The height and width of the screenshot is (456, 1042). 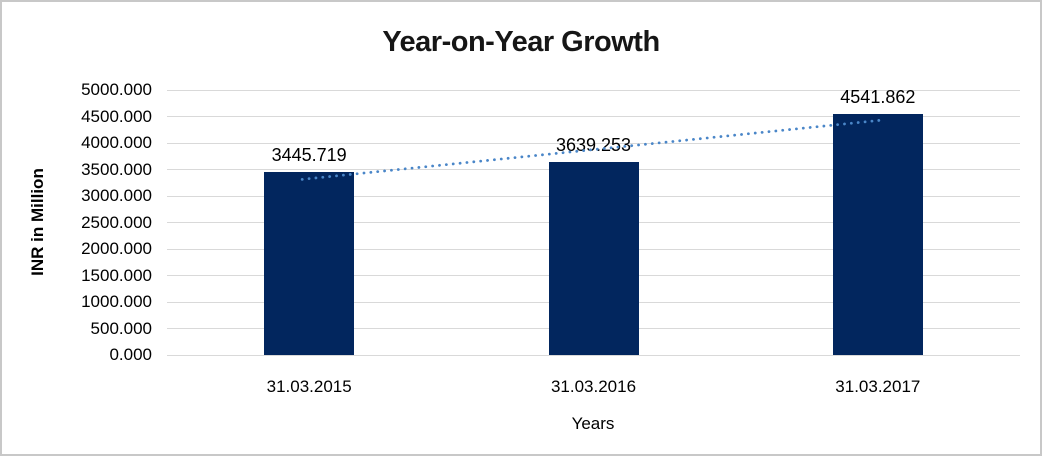 What do you see at coordinates (116, 169) in the screenshot?
I see `y-tick-label: 3500.000` at bounding box center [116, 169].